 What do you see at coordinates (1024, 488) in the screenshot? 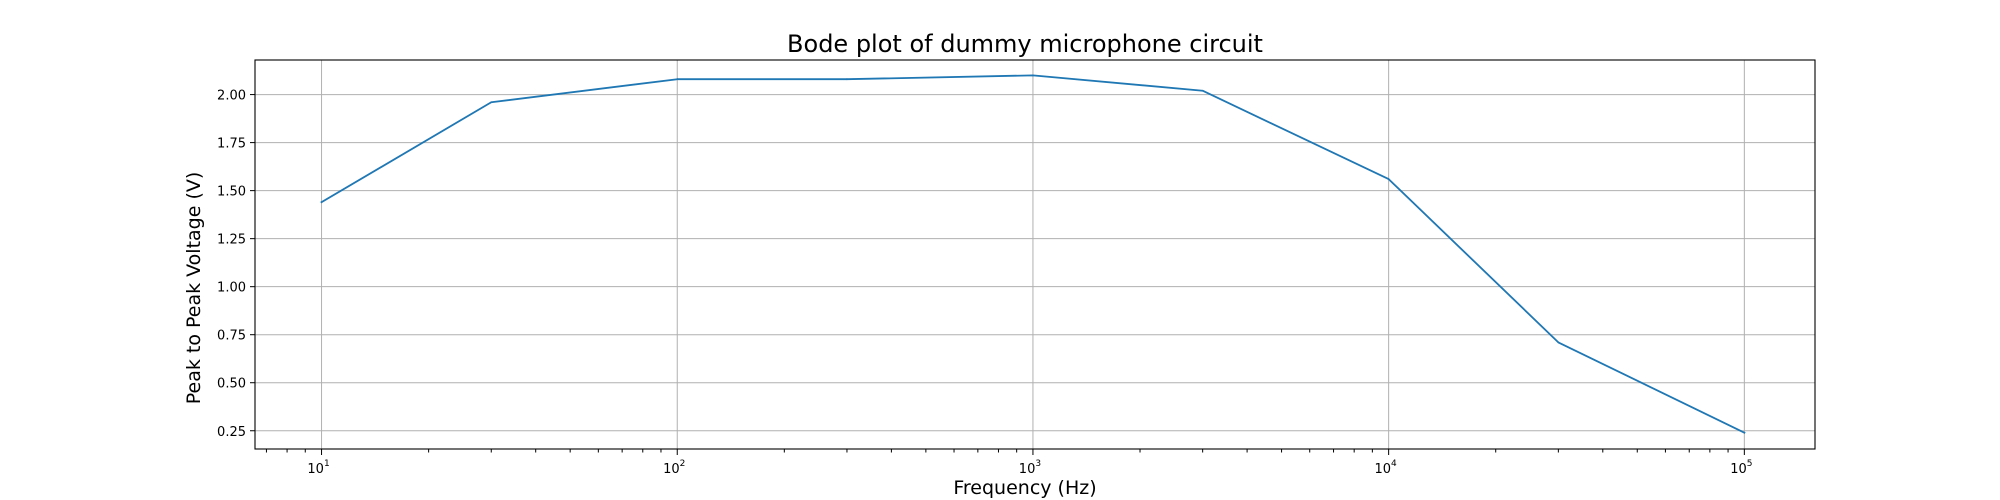
I see `x-axis-label: Frequency (Hz)` at bounding box center [1024, 488].